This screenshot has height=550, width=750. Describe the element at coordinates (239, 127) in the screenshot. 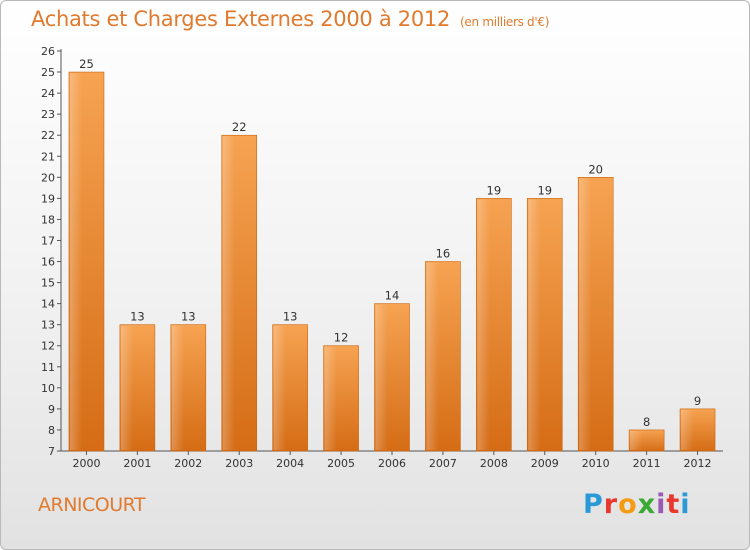

I see `bar-value-label: 22` at that location.